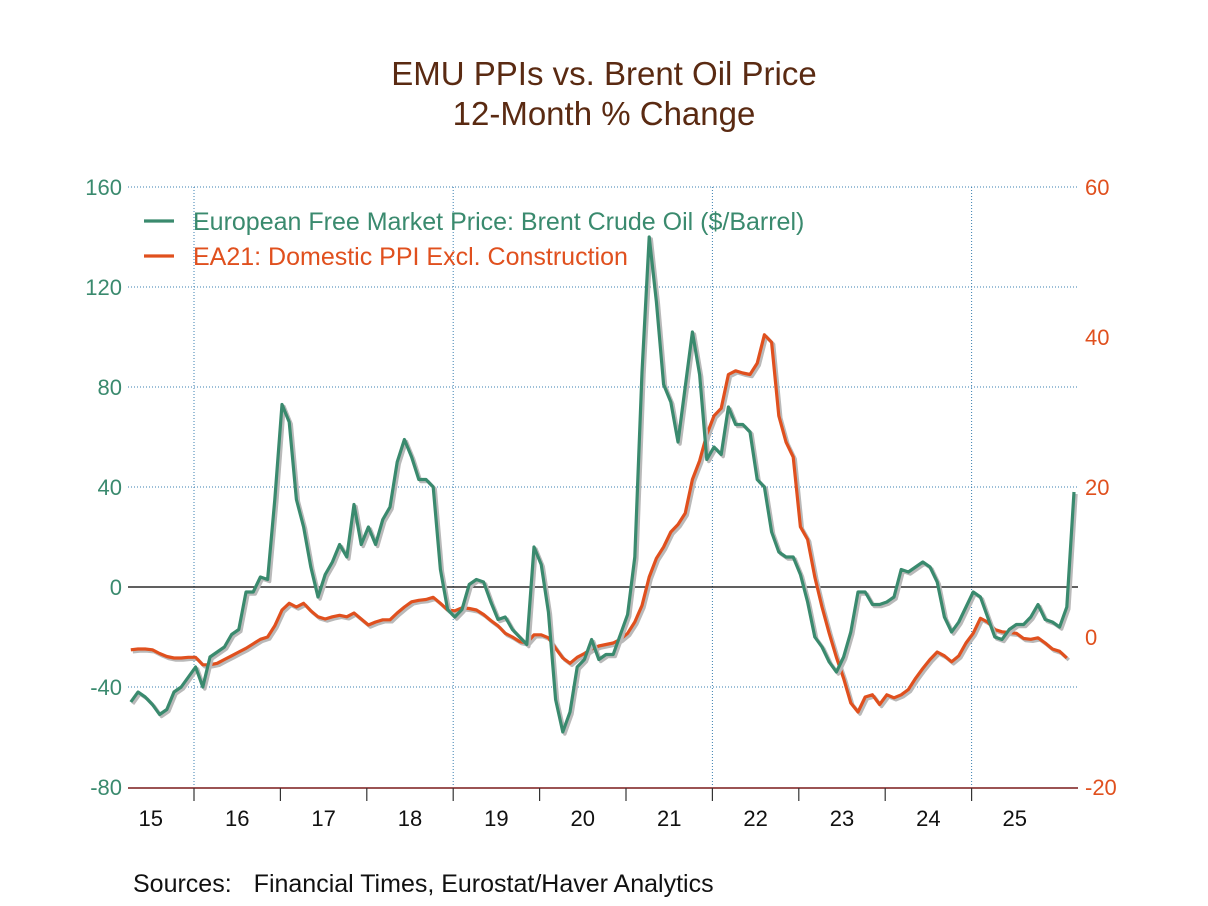  Describe the element at coordinates (1015, 818) in the screenshot. I see `x-tick-label: 25` at that location.